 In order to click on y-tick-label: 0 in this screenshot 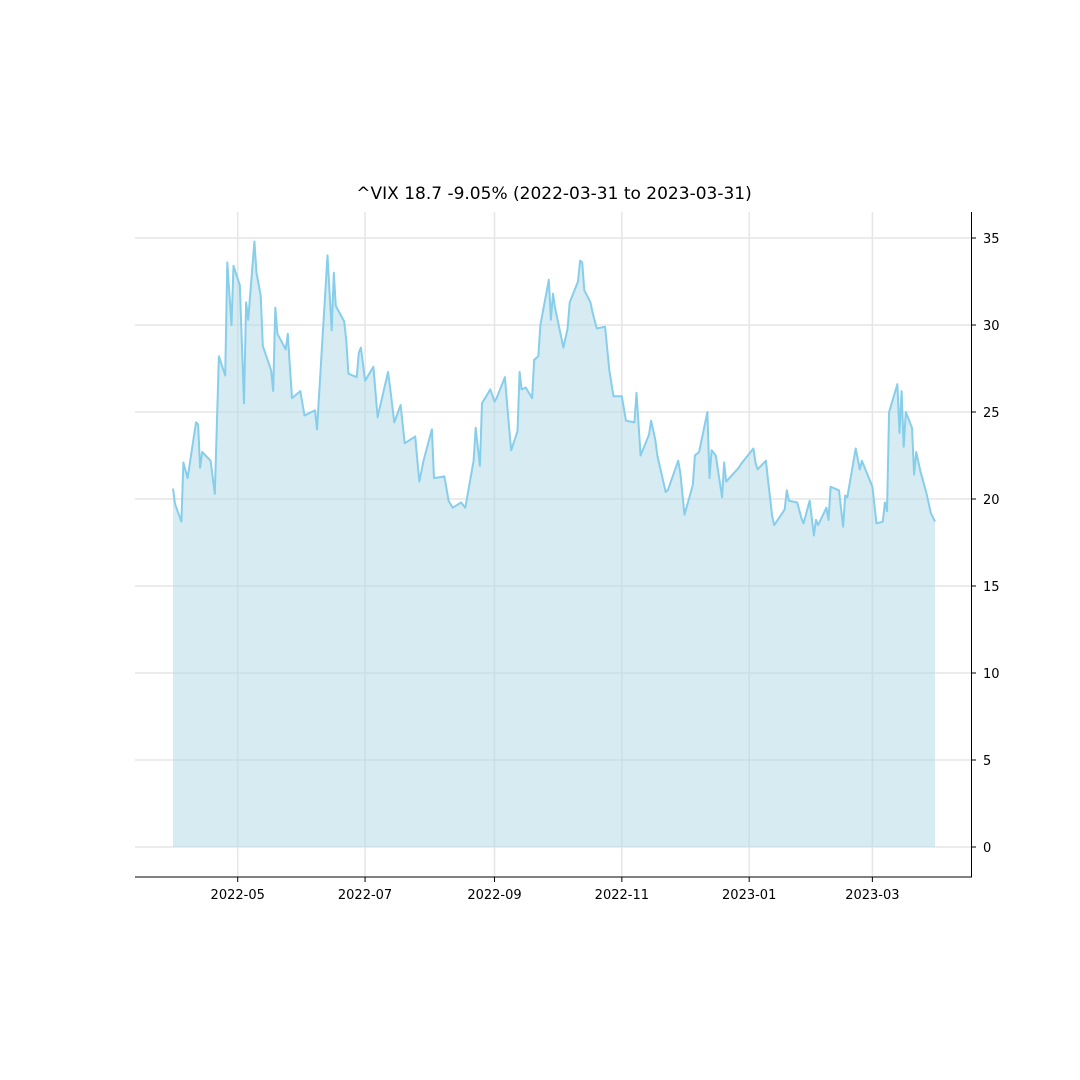, I will do `click(987, 848)`.